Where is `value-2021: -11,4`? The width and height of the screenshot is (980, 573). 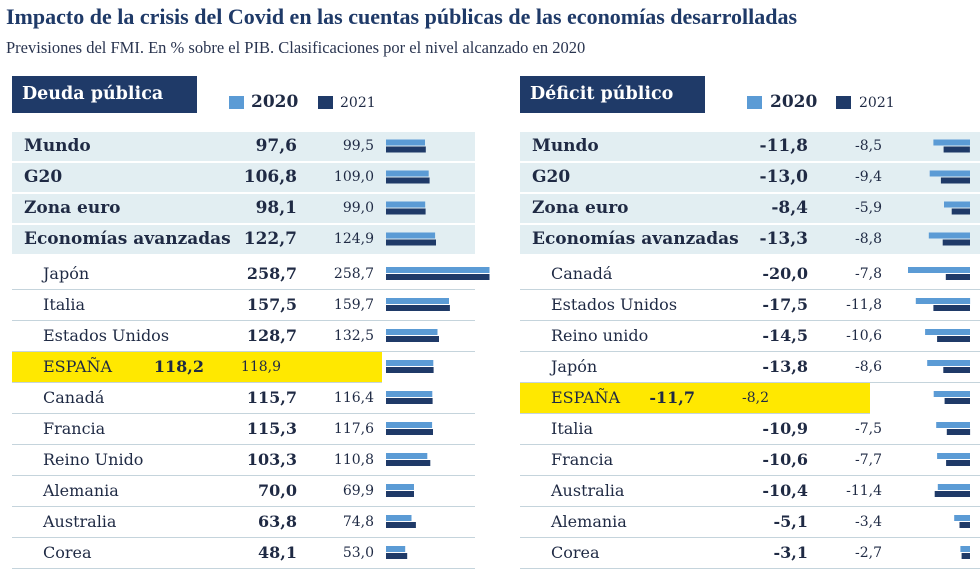
value-2021: -11,4 is located at coordinates (864, 491).